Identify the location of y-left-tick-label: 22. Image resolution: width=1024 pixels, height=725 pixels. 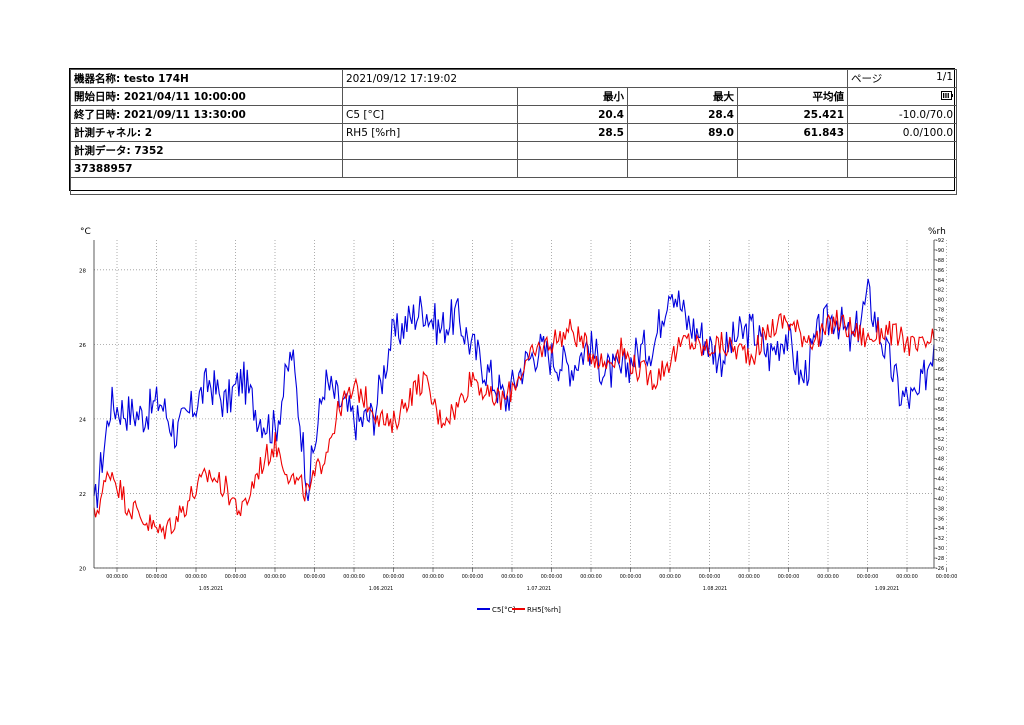
(82, 495).